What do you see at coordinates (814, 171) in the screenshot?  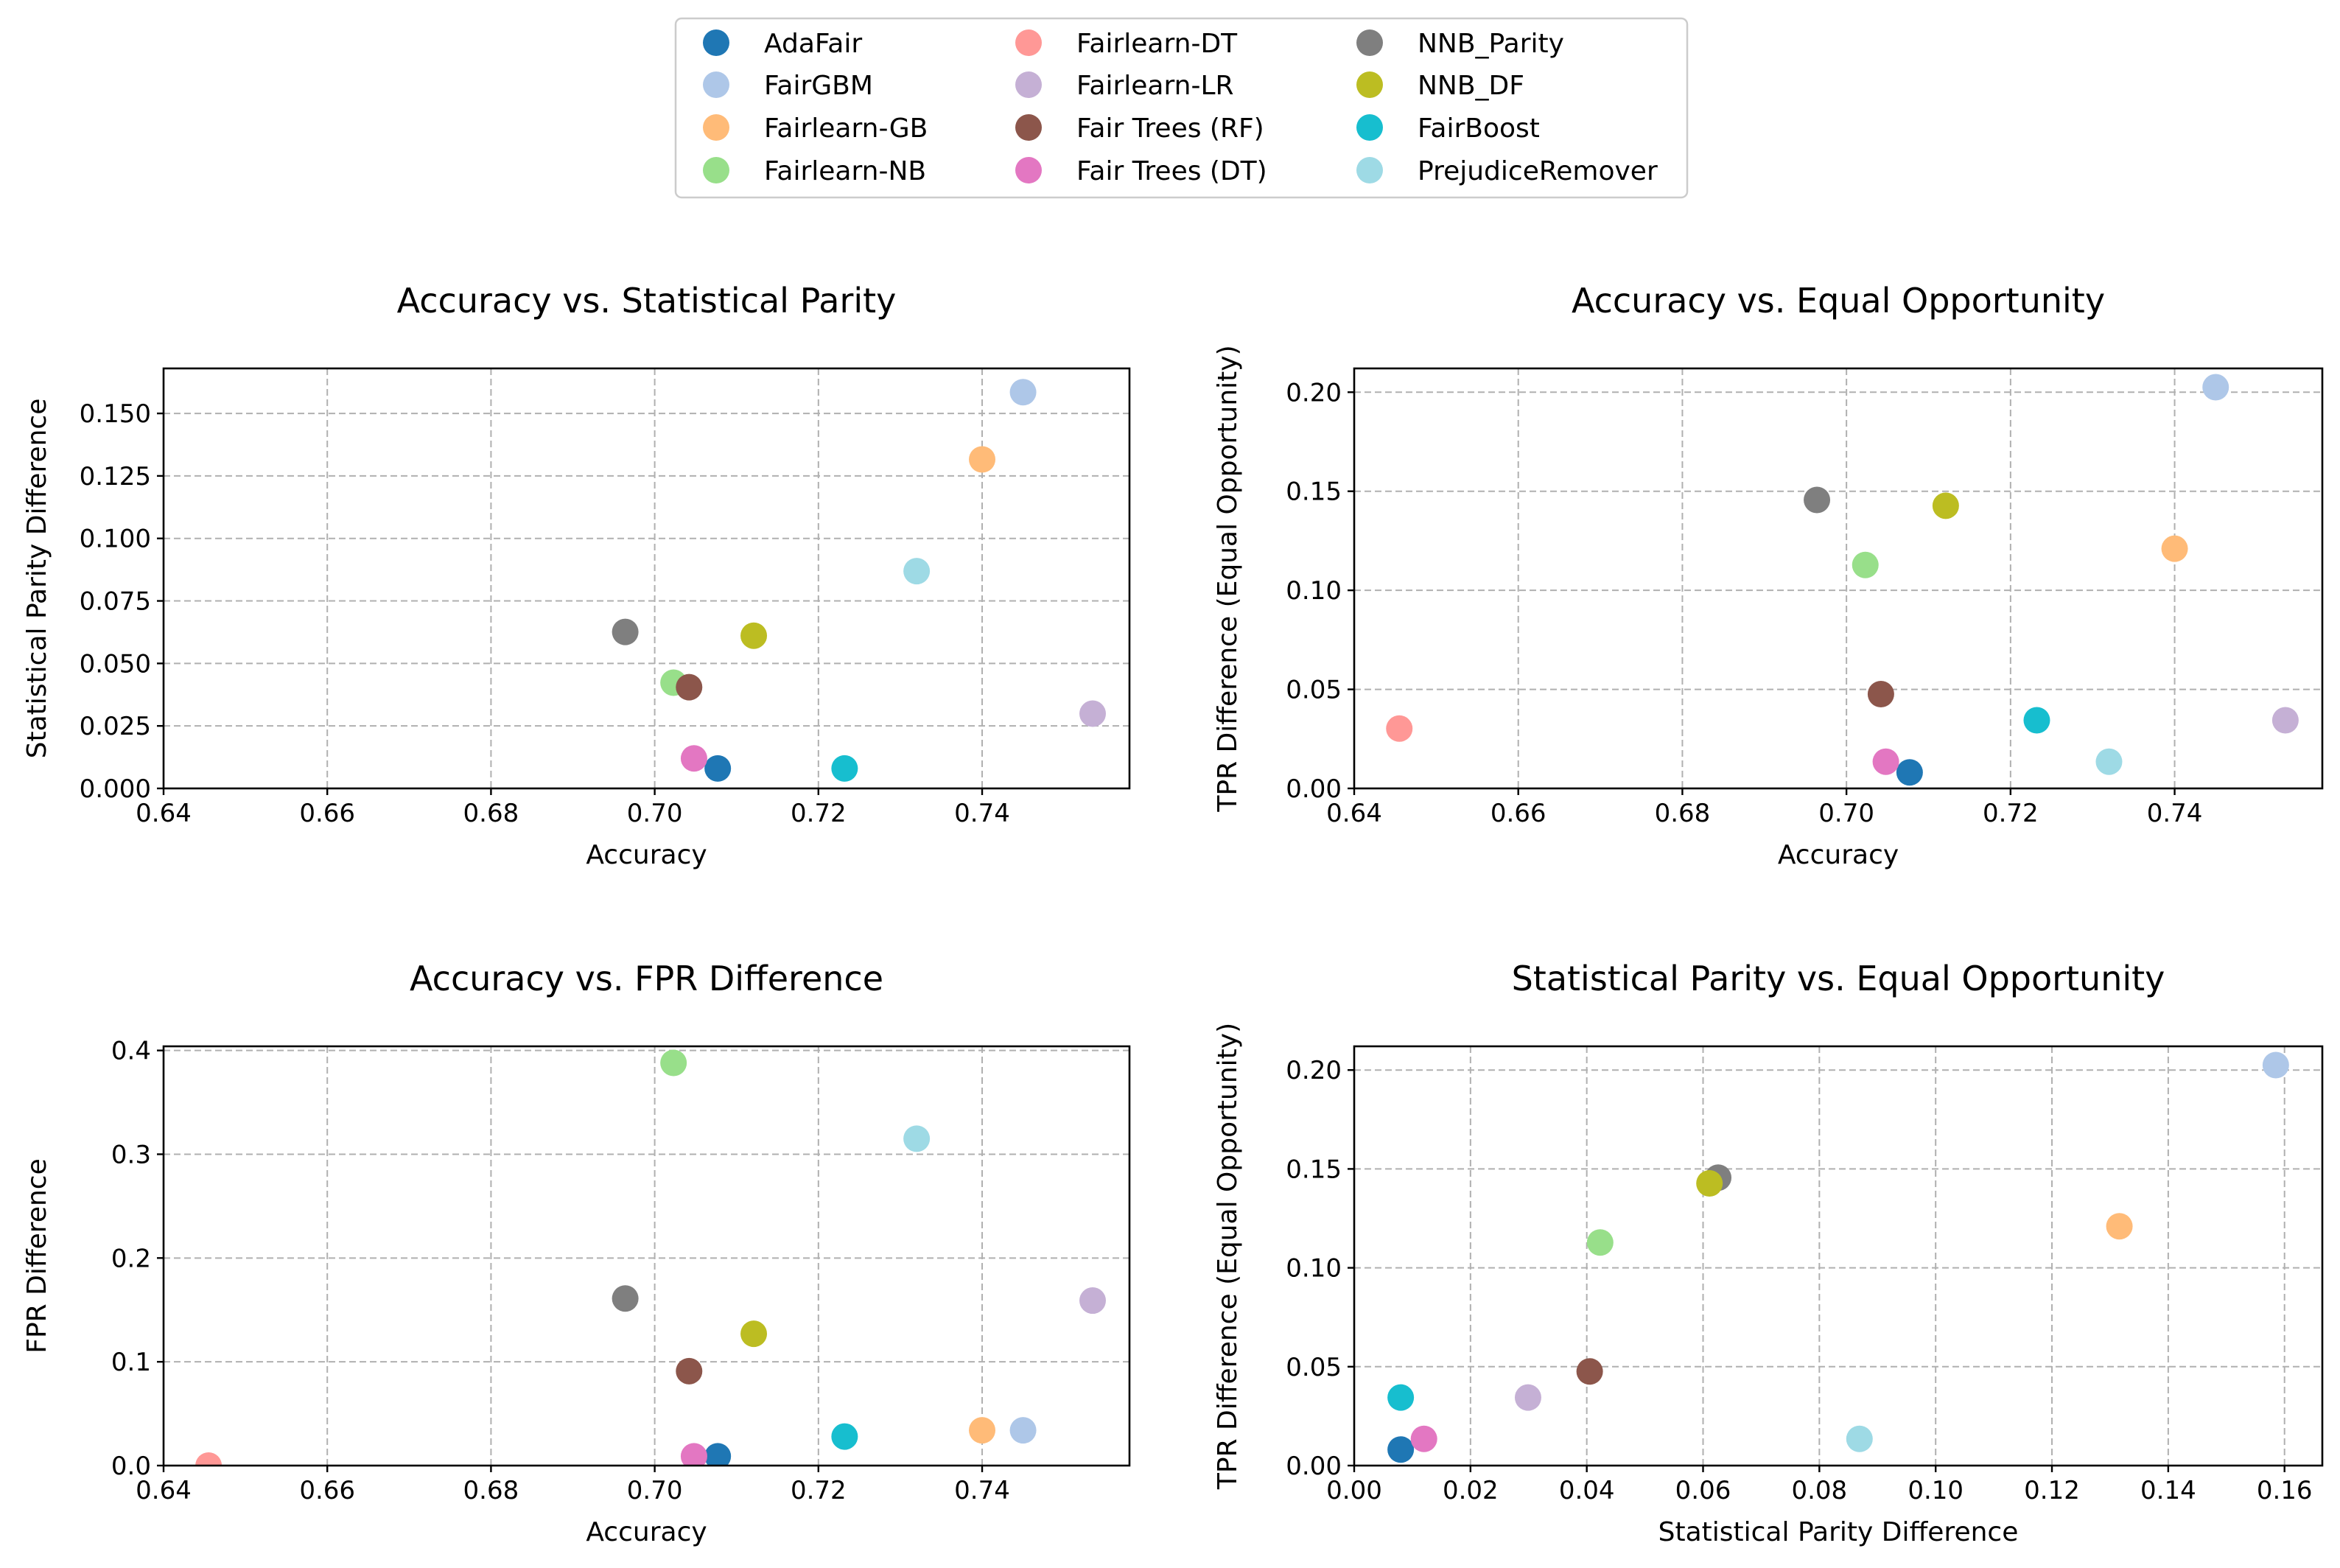 I see `legend-item: Fairlearn-NB` at bounding box center [814, 171].